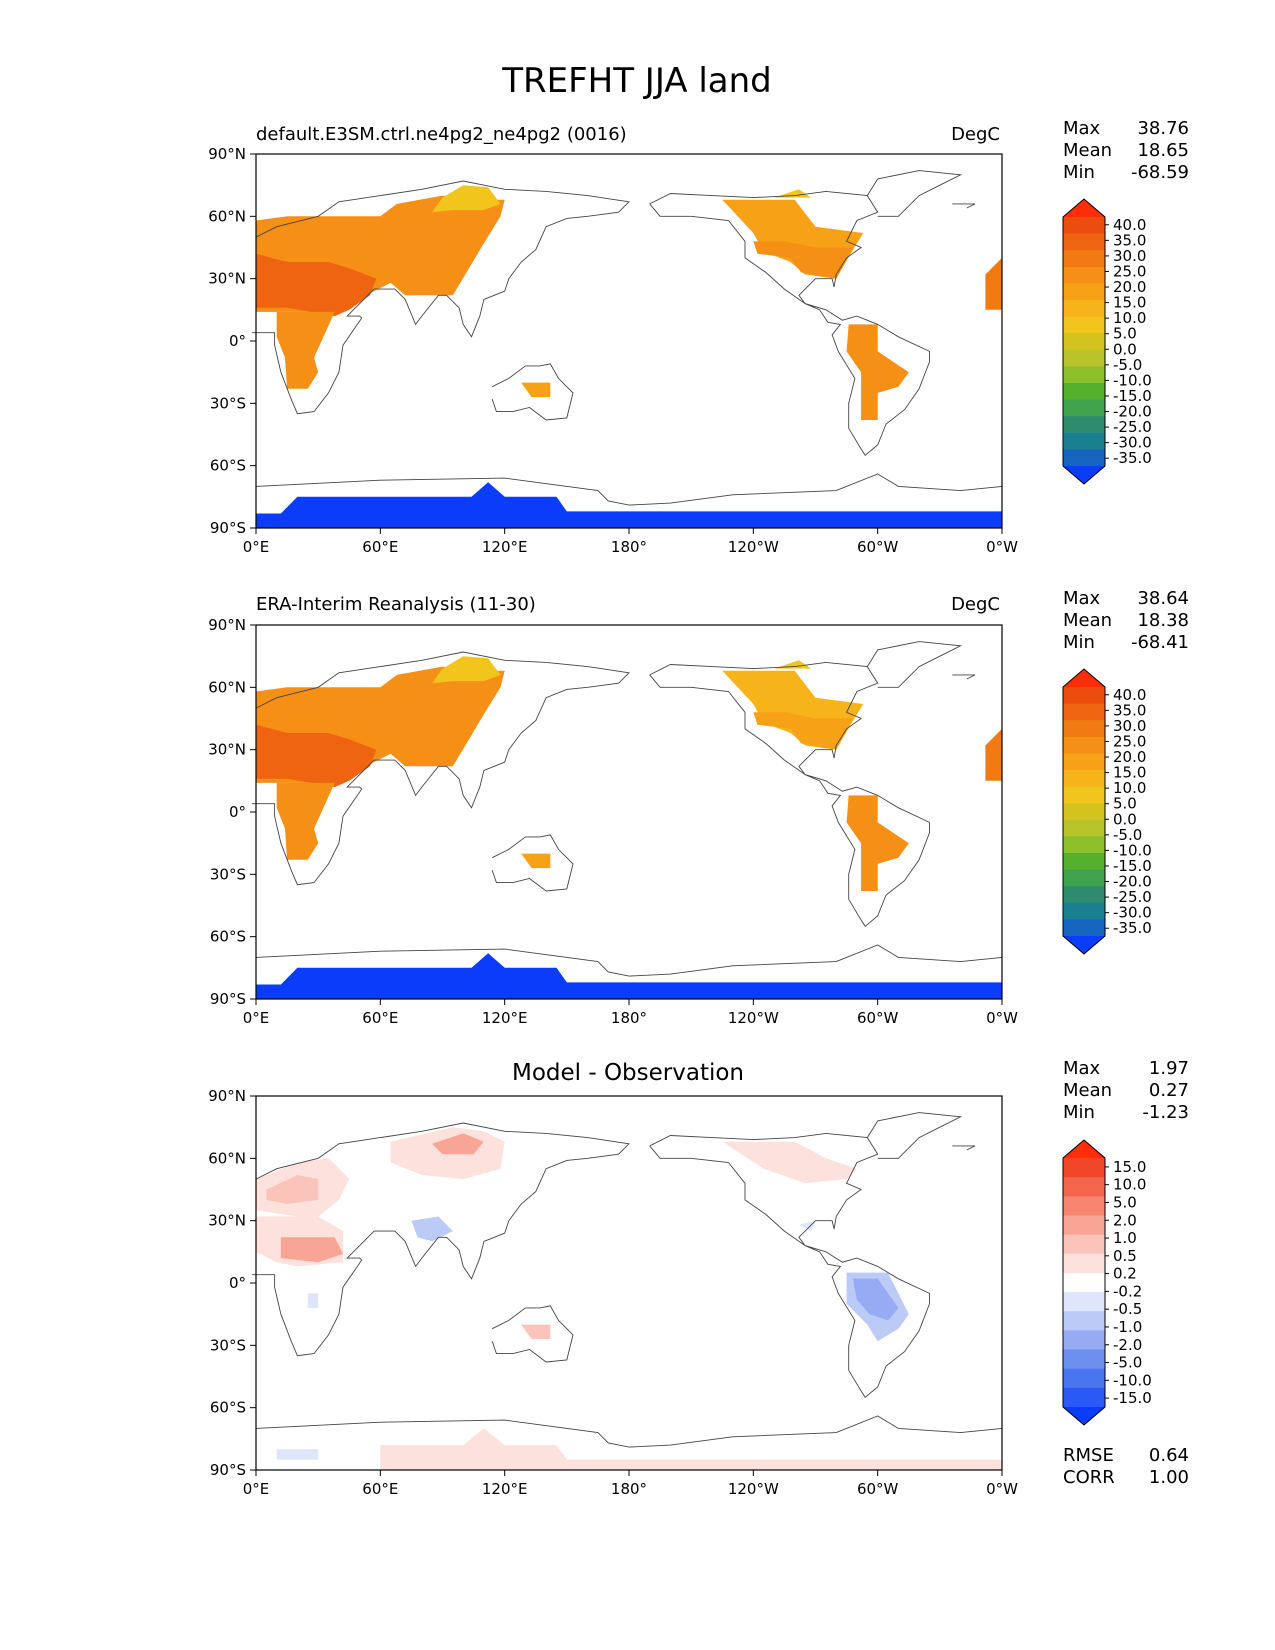 Image resolution: width=1275 pixels, height=1650 pixels. I want to click on region-africa-south, so click(305, 350).